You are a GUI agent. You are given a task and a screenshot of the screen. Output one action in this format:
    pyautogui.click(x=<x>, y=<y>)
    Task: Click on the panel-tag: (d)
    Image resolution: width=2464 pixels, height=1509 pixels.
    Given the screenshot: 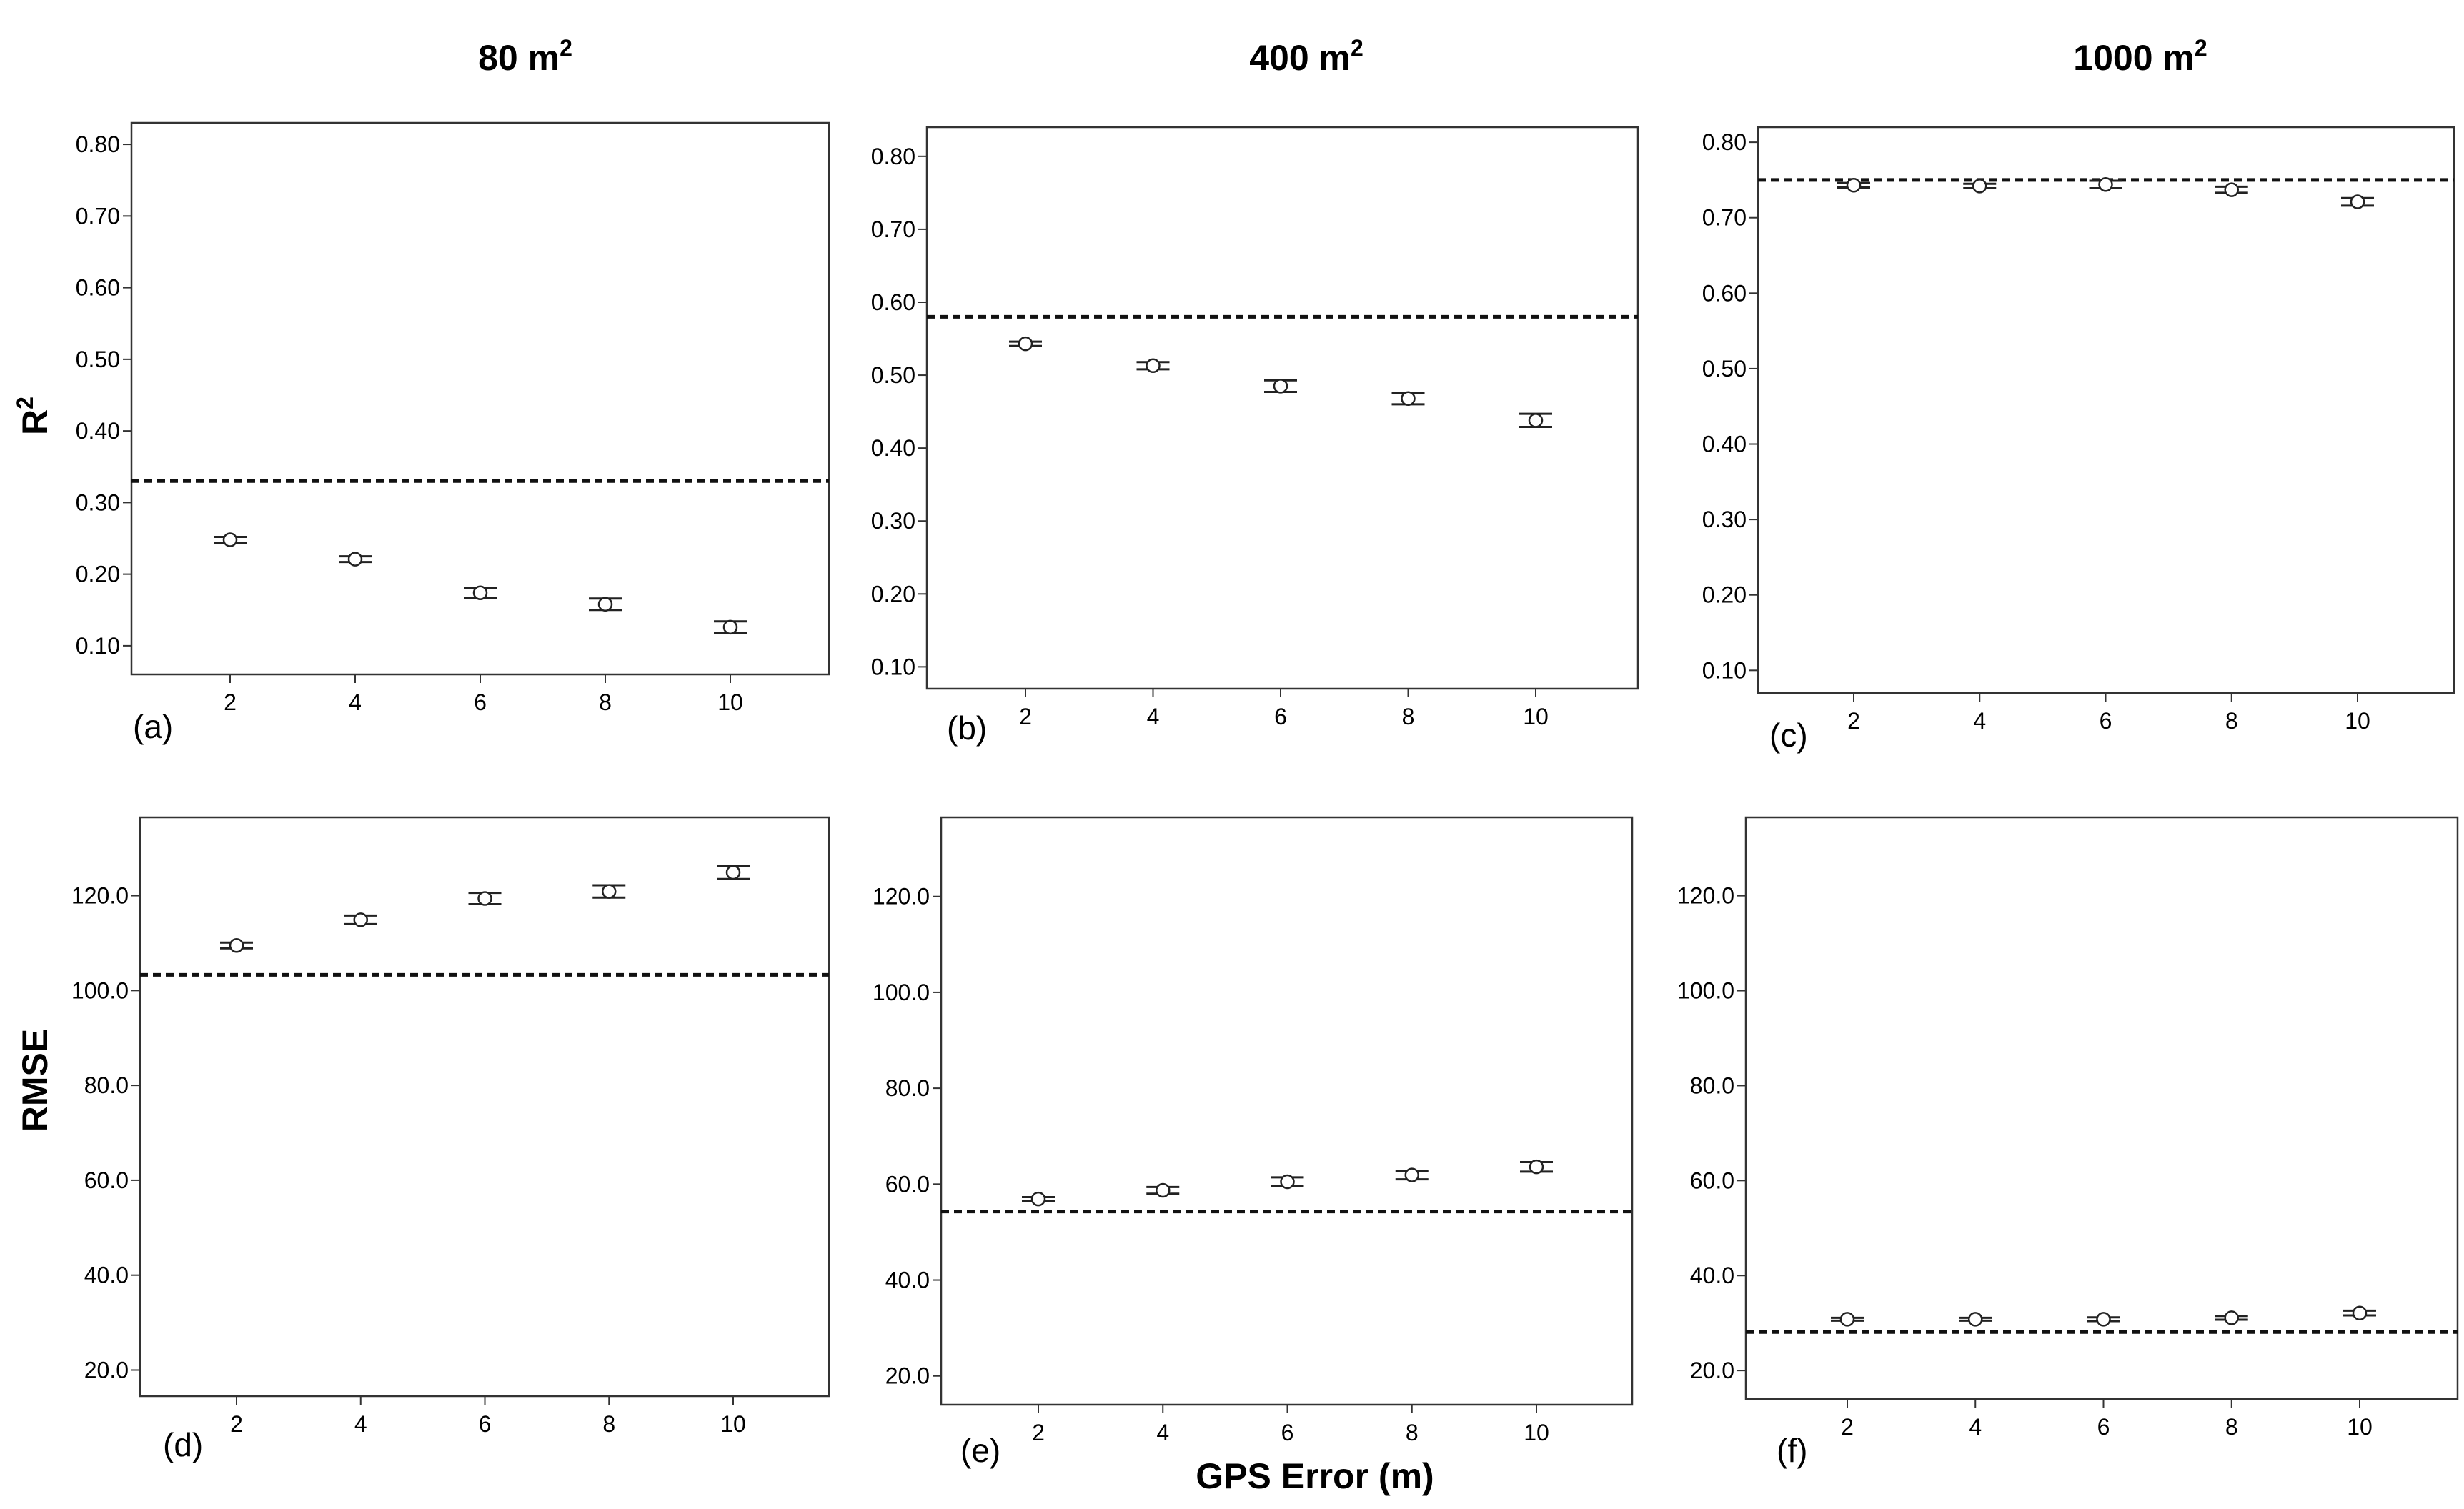 What is the action you would take?
    pyautogui.click(x=183, y=1444)
    